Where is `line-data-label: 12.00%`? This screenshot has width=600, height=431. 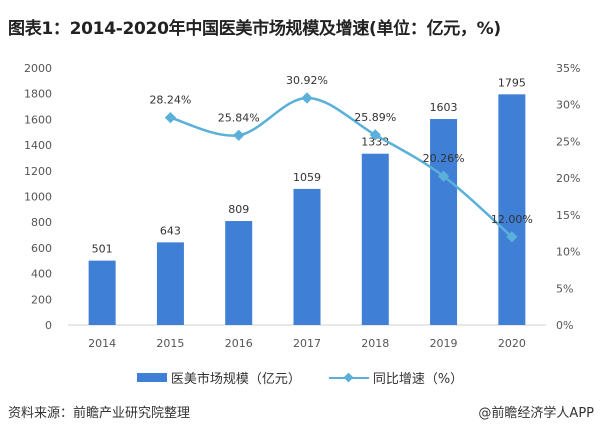 line-data-label: 12.00% is located at coordinates (512, 219).